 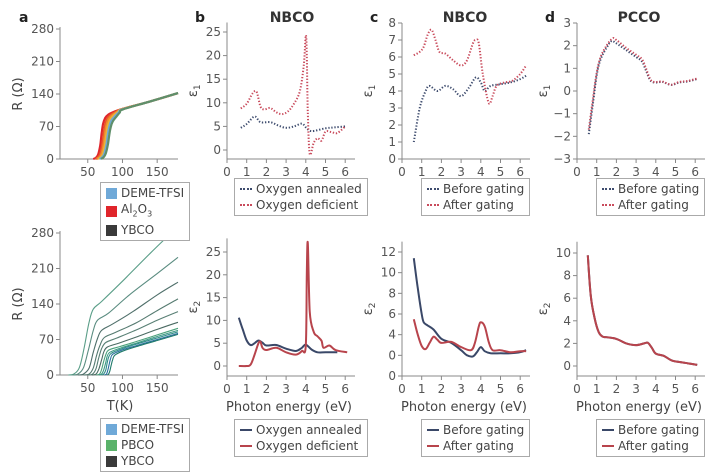 I want to click on y-axis-label: ε2, so click(x=194, y=307).